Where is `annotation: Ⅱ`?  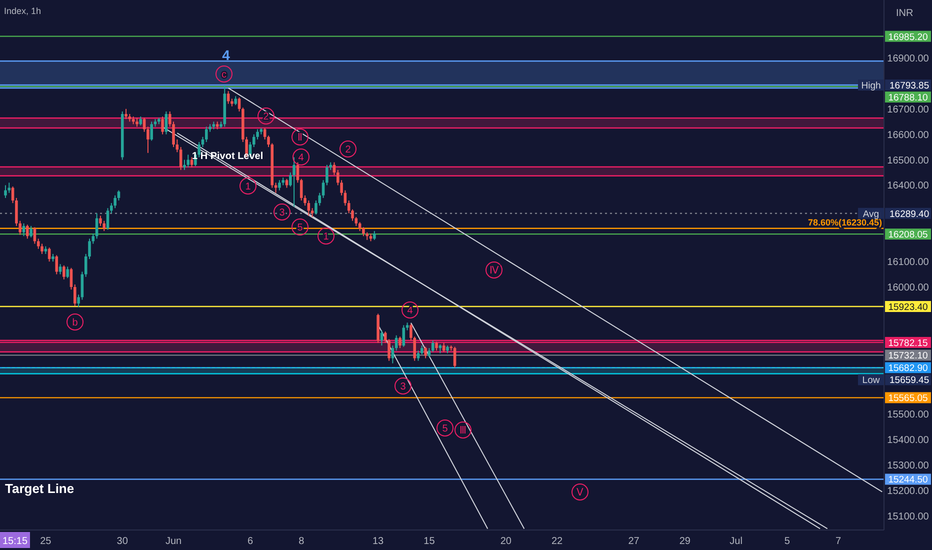 annotation: Ⅱ is located at coordinates (300, 138).